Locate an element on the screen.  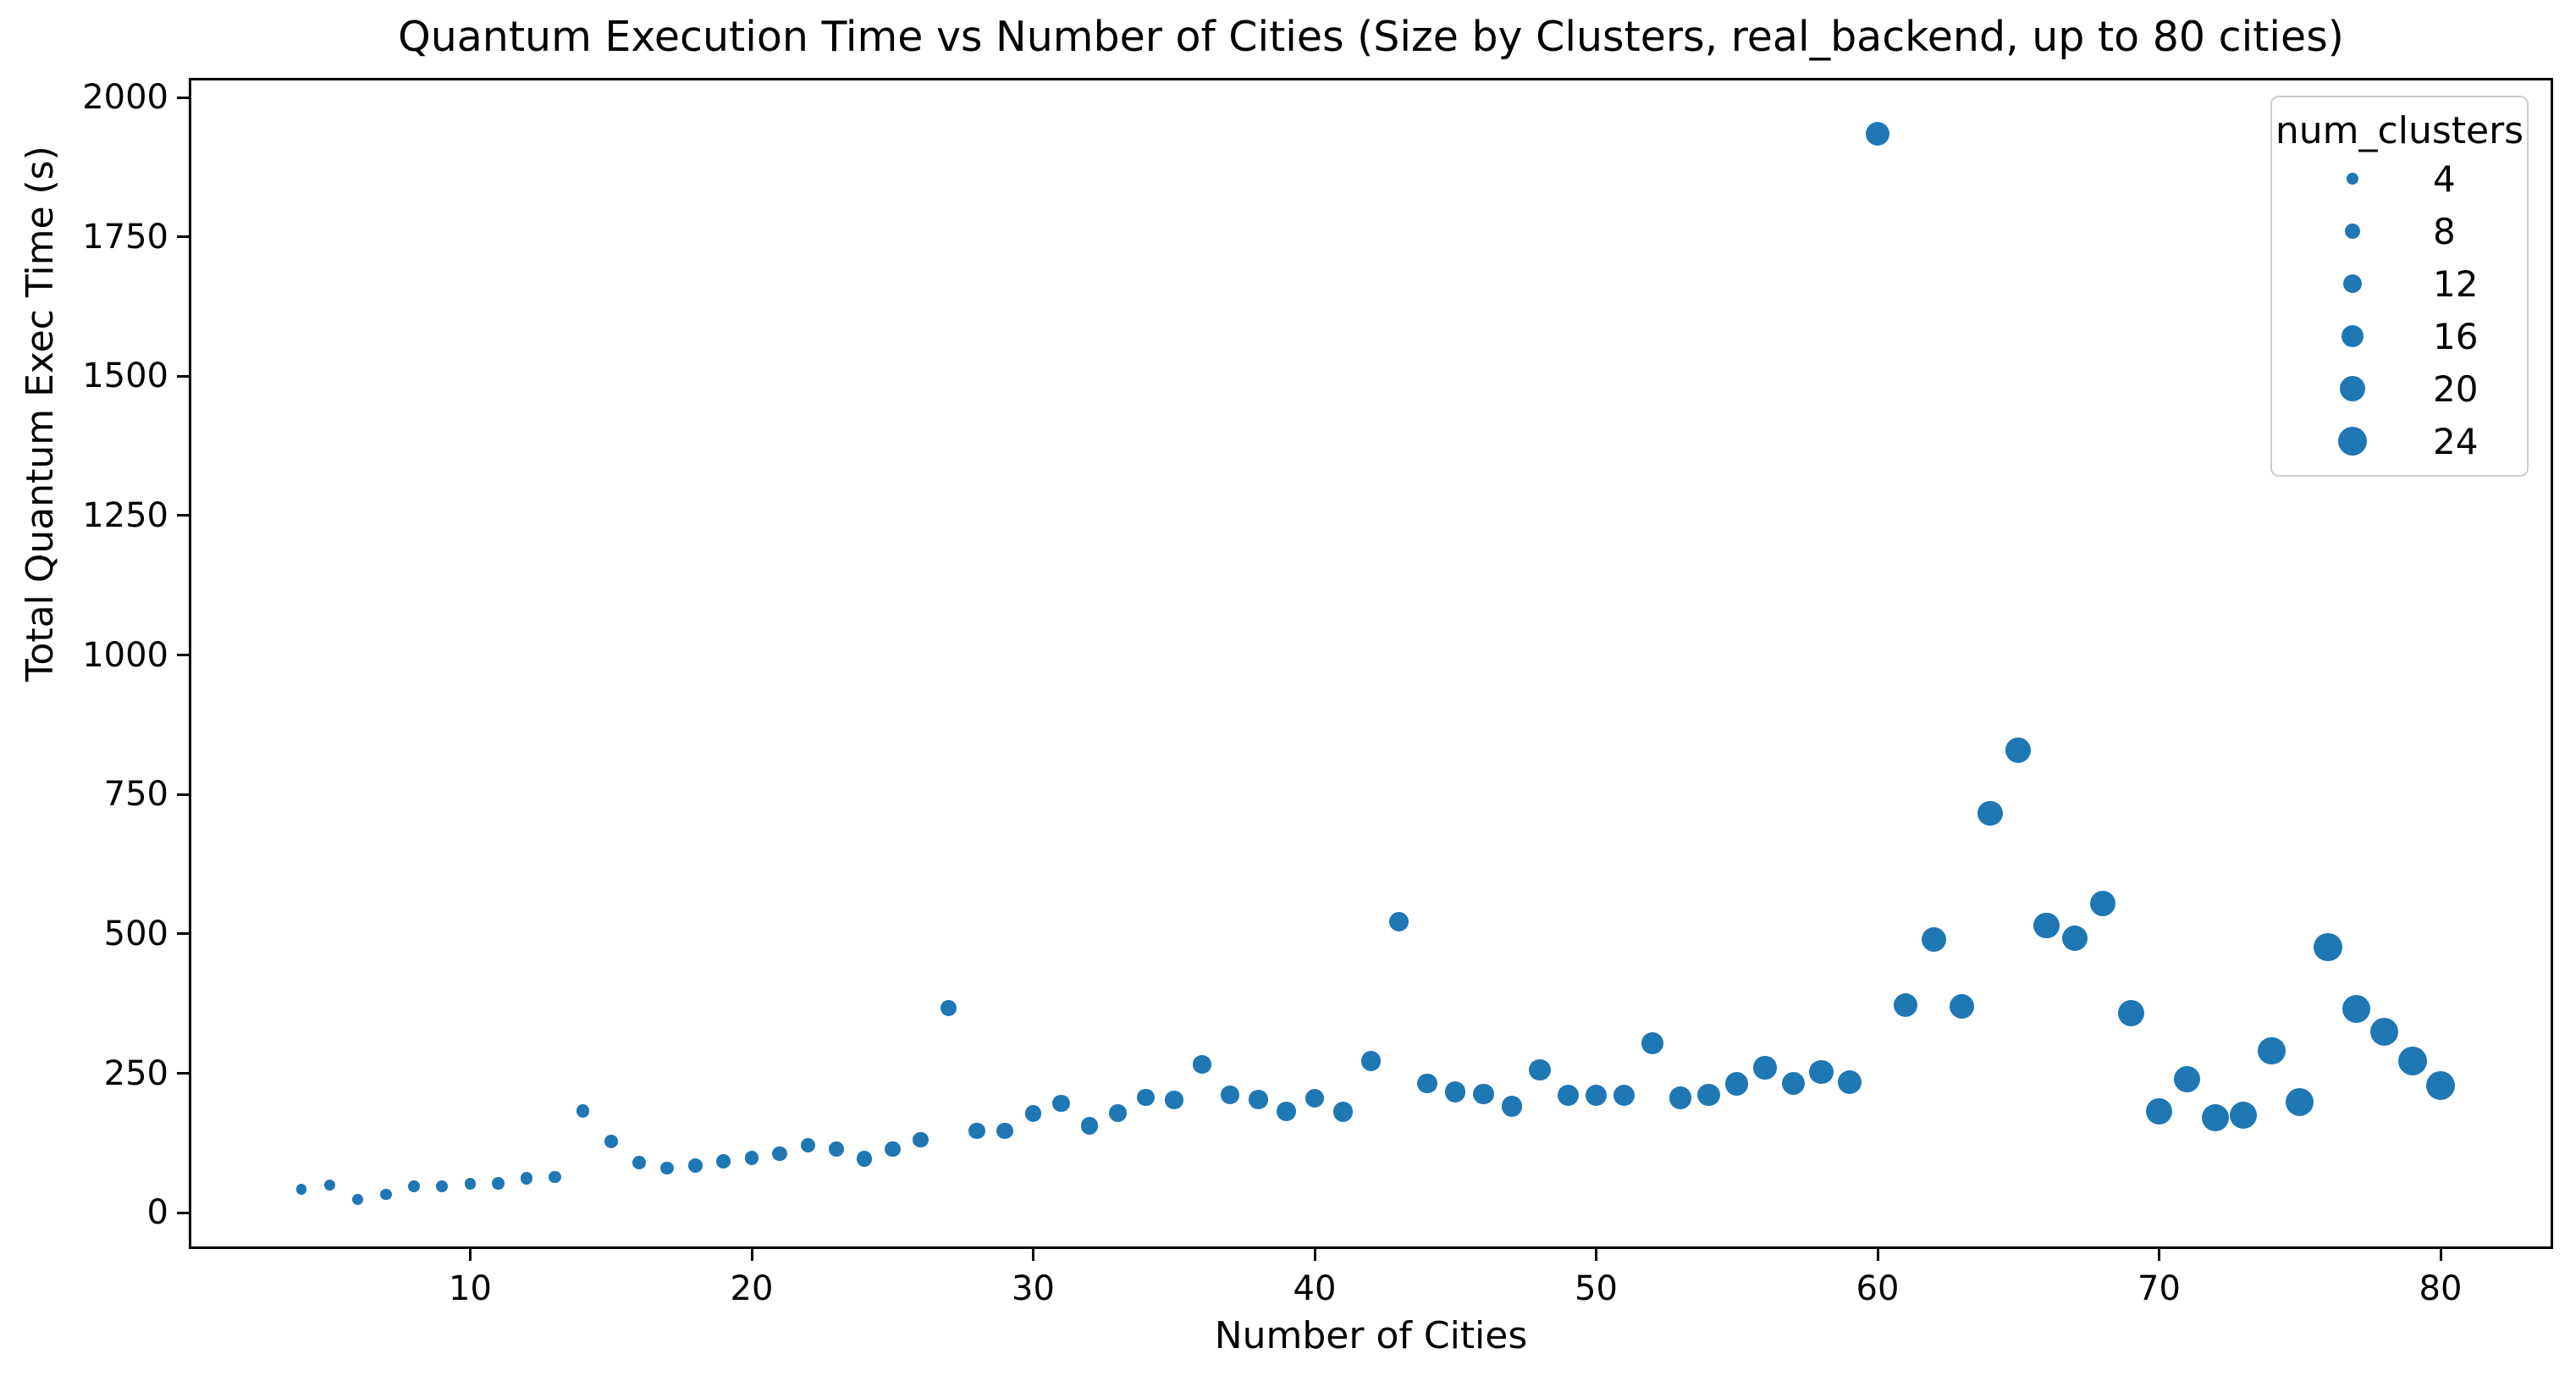
x-tick-label: 20 is located at coordinates (752, 1288).